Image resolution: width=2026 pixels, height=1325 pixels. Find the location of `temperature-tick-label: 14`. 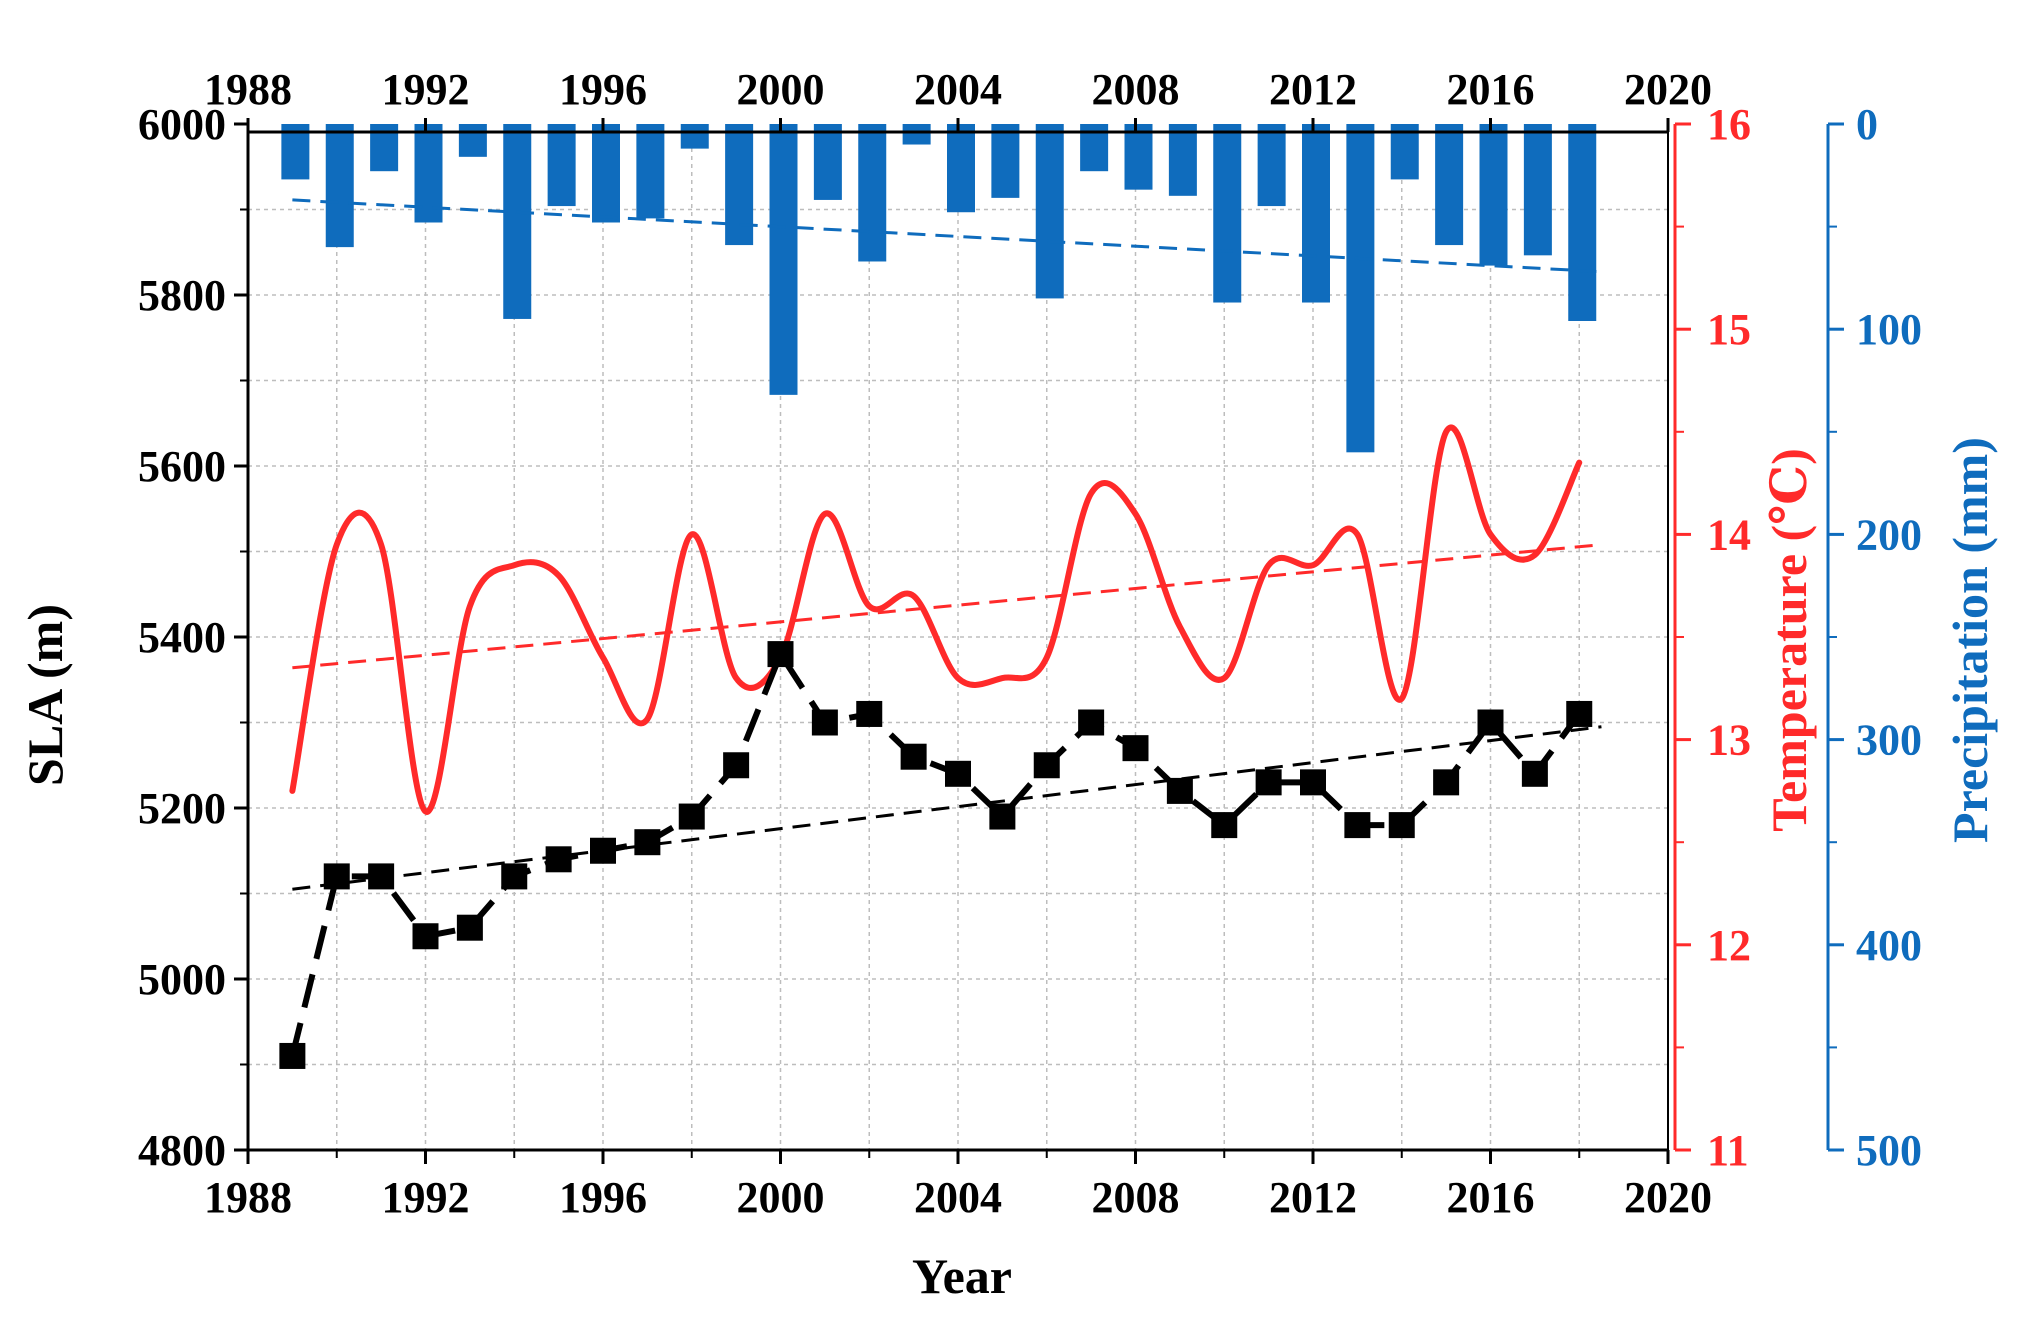

temperature-tick-label: 14 is located at coordinates (1729, 534).